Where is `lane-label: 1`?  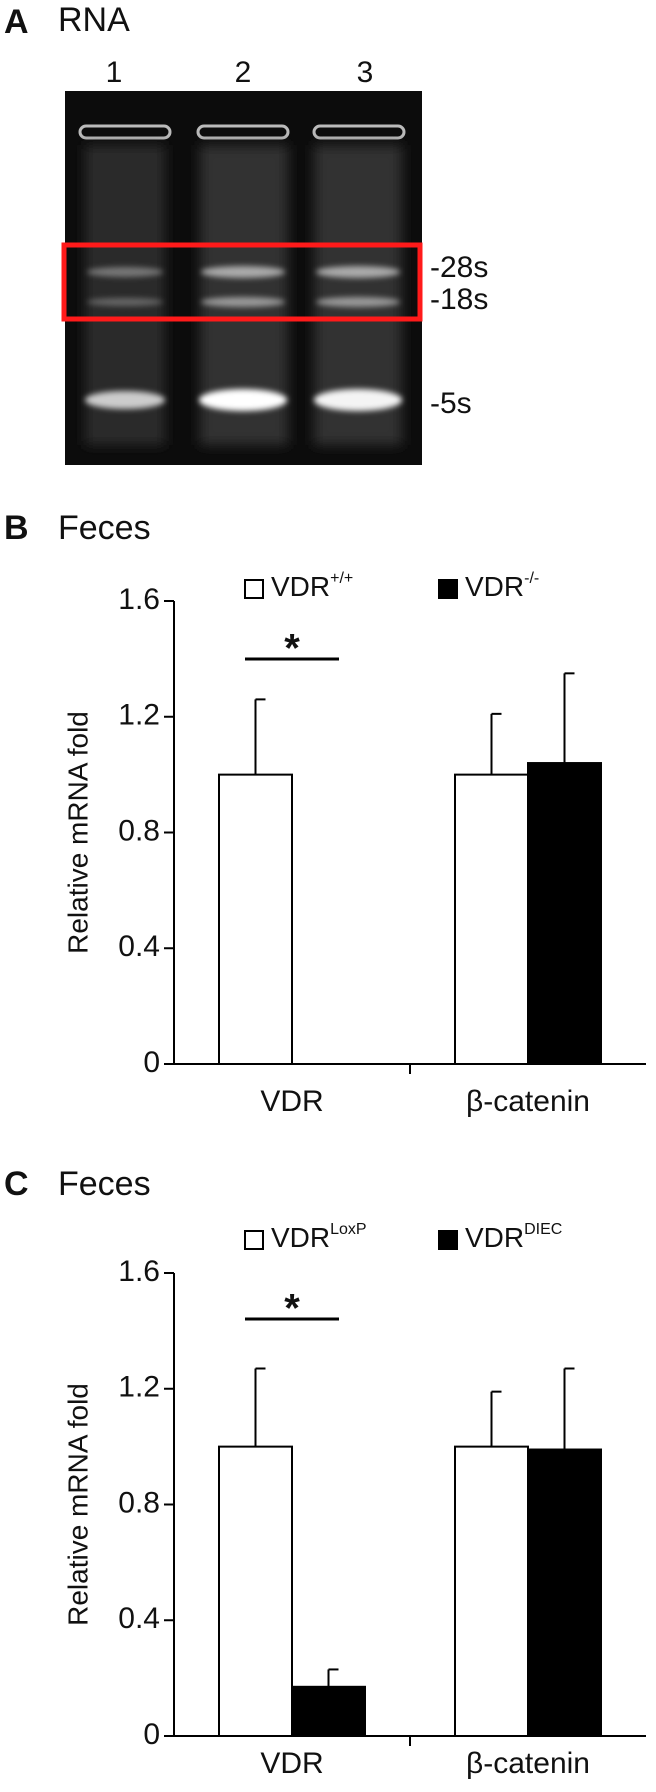
lane-label: 1 is located at coordinates (114, 72).